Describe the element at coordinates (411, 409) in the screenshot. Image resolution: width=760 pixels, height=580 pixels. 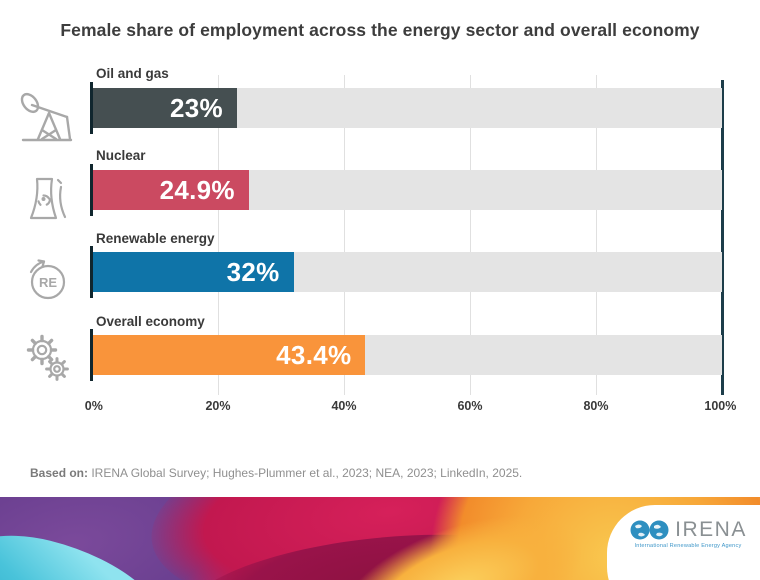
I see `x-axis: 0% 20% 40% 60% 80% 100%` at that location.